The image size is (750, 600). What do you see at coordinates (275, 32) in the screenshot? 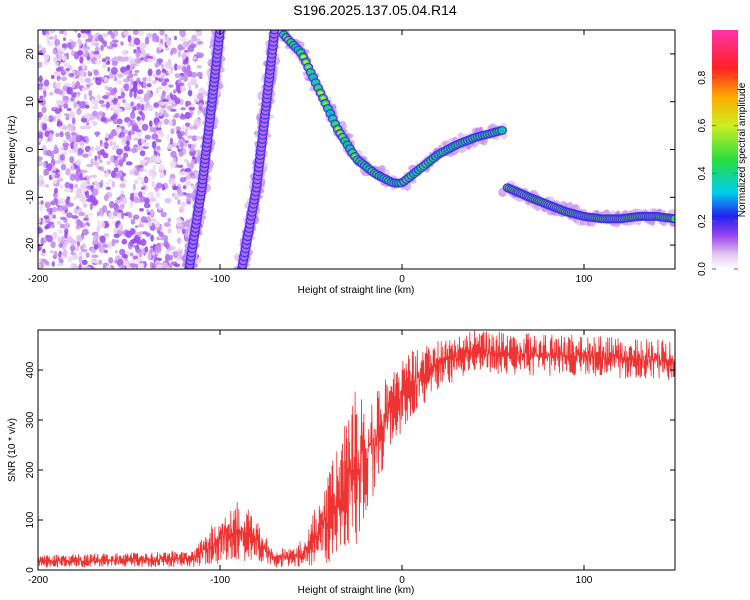
I see `heatmap-track-mid` at bounding box center [275, 32].